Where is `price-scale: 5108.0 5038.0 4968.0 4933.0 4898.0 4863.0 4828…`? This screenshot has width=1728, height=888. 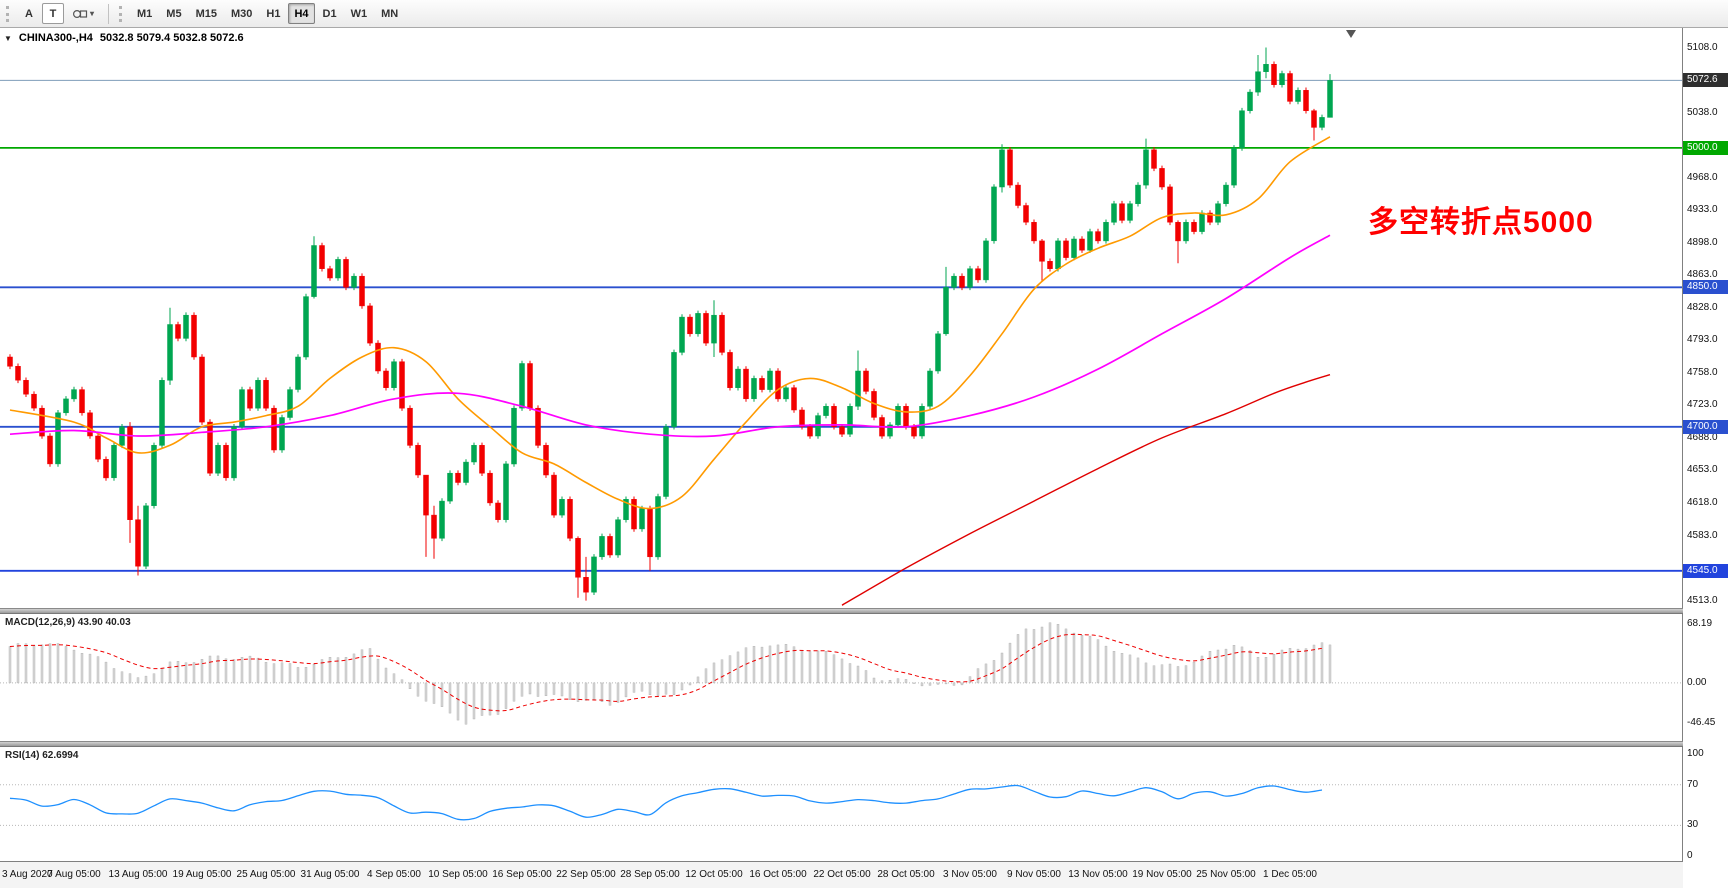
price-scale: 5108.0 5038.0 4968.0 4933.0 4898.0 4863.0 4828… is located at coordinates (1705, 444).